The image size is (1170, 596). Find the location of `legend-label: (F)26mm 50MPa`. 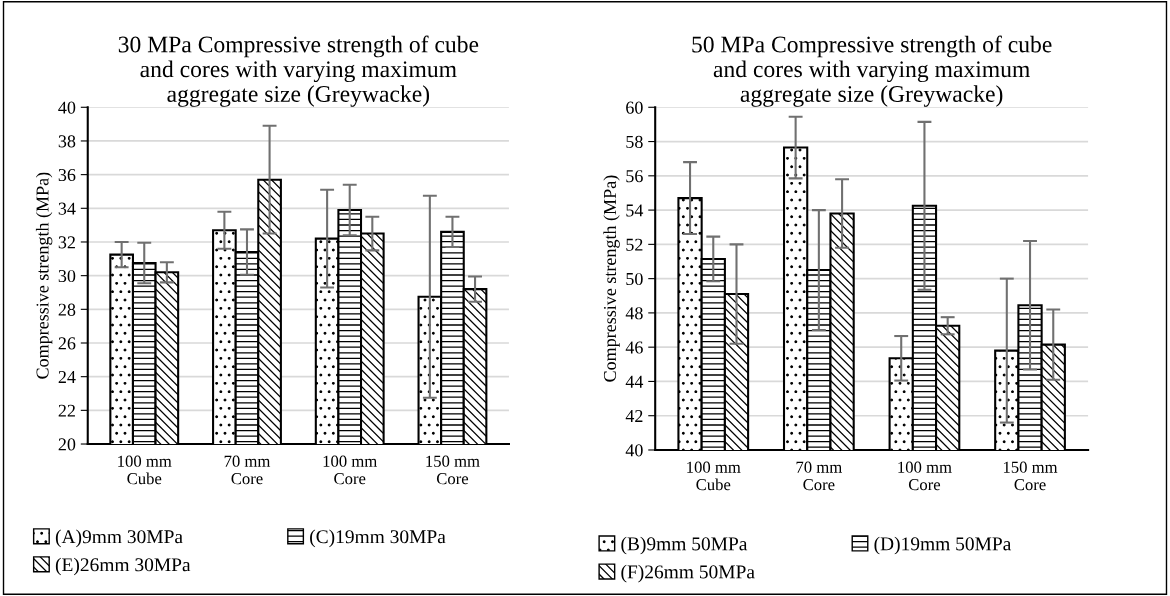

legend-label: (F)26mm 50MPa is located at coordinates (688, 573).